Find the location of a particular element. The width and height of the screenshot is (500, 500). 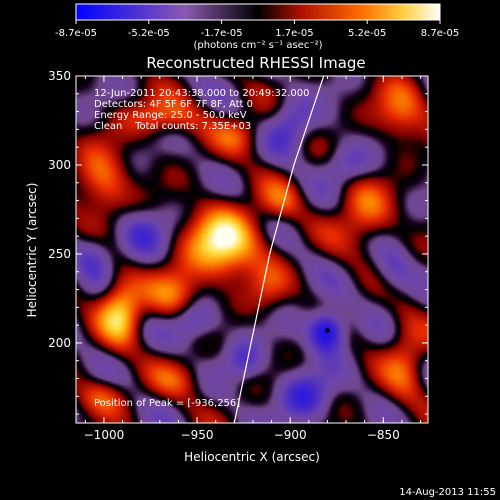

colorbar-units: (photons cm⁻² s⁻¹ asec⁻²) is located at coordinates (257, 45).